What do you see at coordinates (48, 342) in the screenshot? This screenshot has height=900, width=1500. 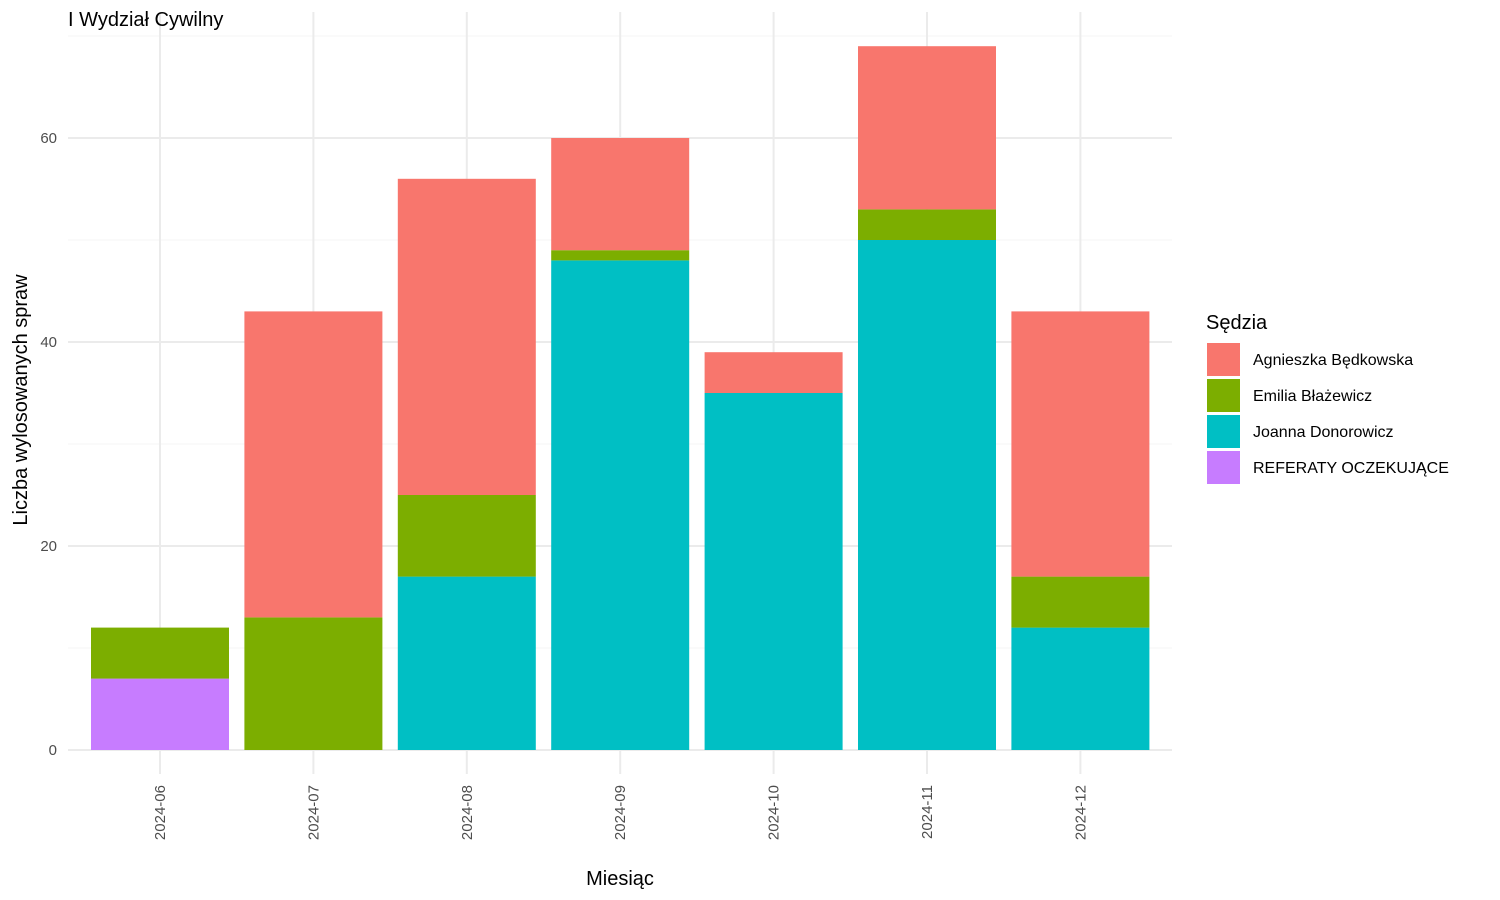 I see `y-tick-label: 40` at bounding box center [48, 342].